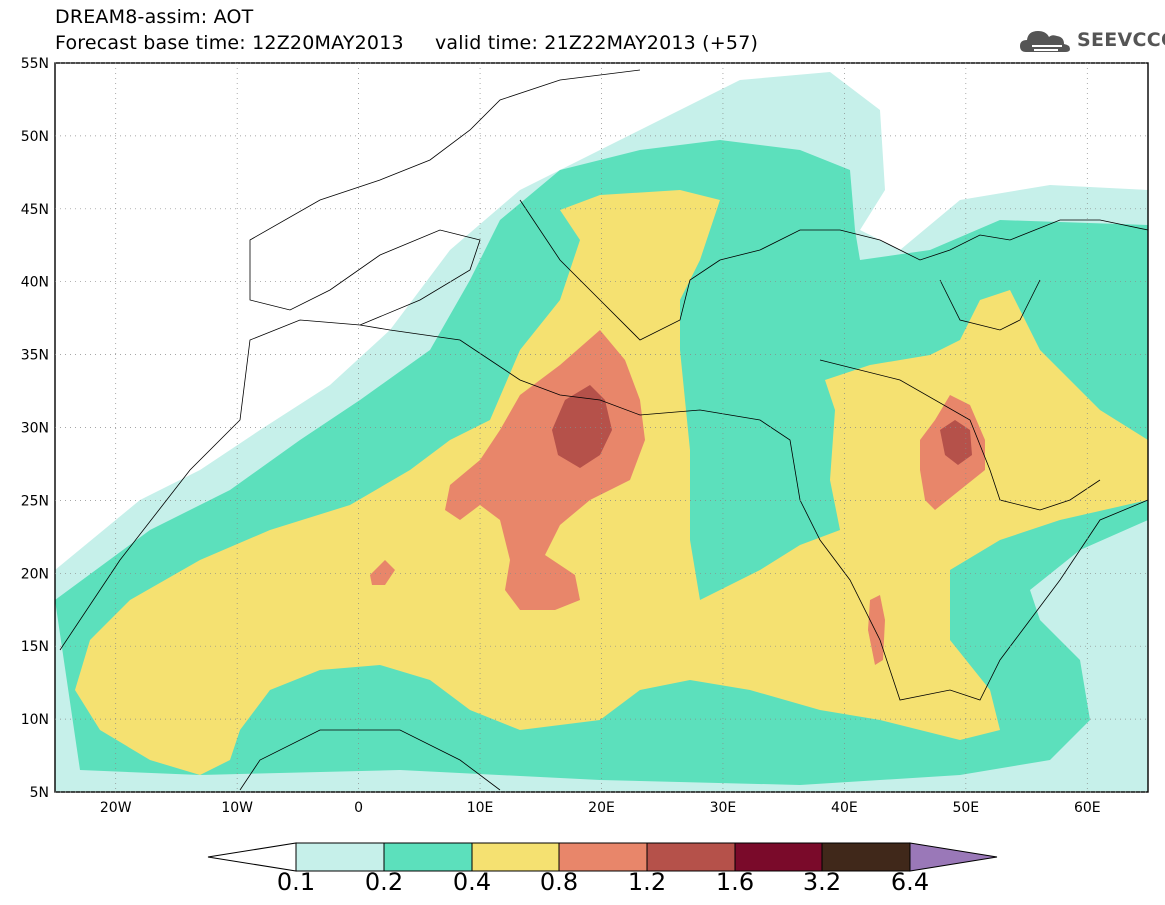 The width and height of the screenshot is (1165, 905). I want to click on longitude-label: 30E, so click(723, 808).